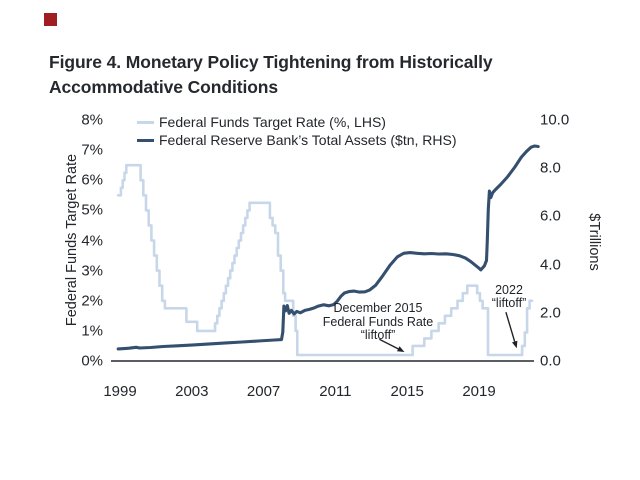 The width and height of the screenshot is (640, 480). Describe the element at coordinates (164, 87) in the screenshot. I see `figure-title-line2: Accommodative Conditions` at that location.